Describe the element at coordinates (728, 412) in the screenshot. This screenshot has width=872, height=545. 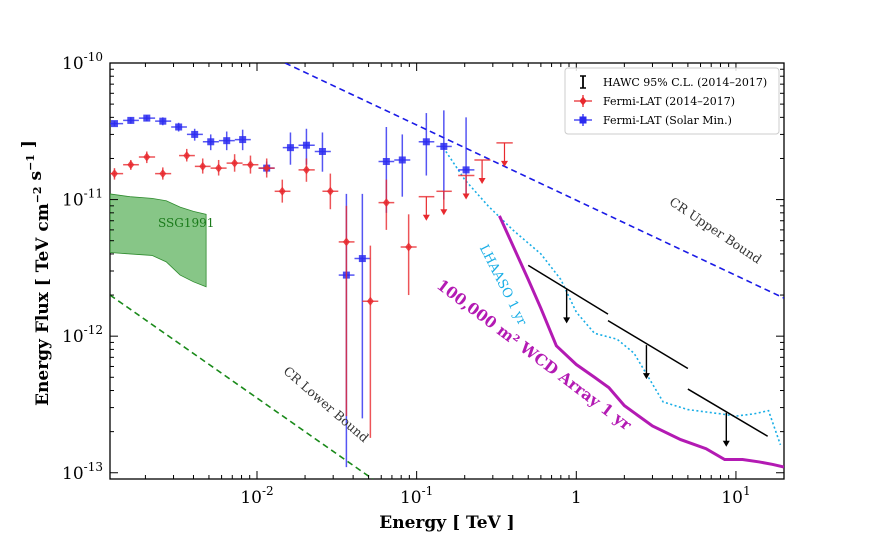
I see `limit-span` at that location.